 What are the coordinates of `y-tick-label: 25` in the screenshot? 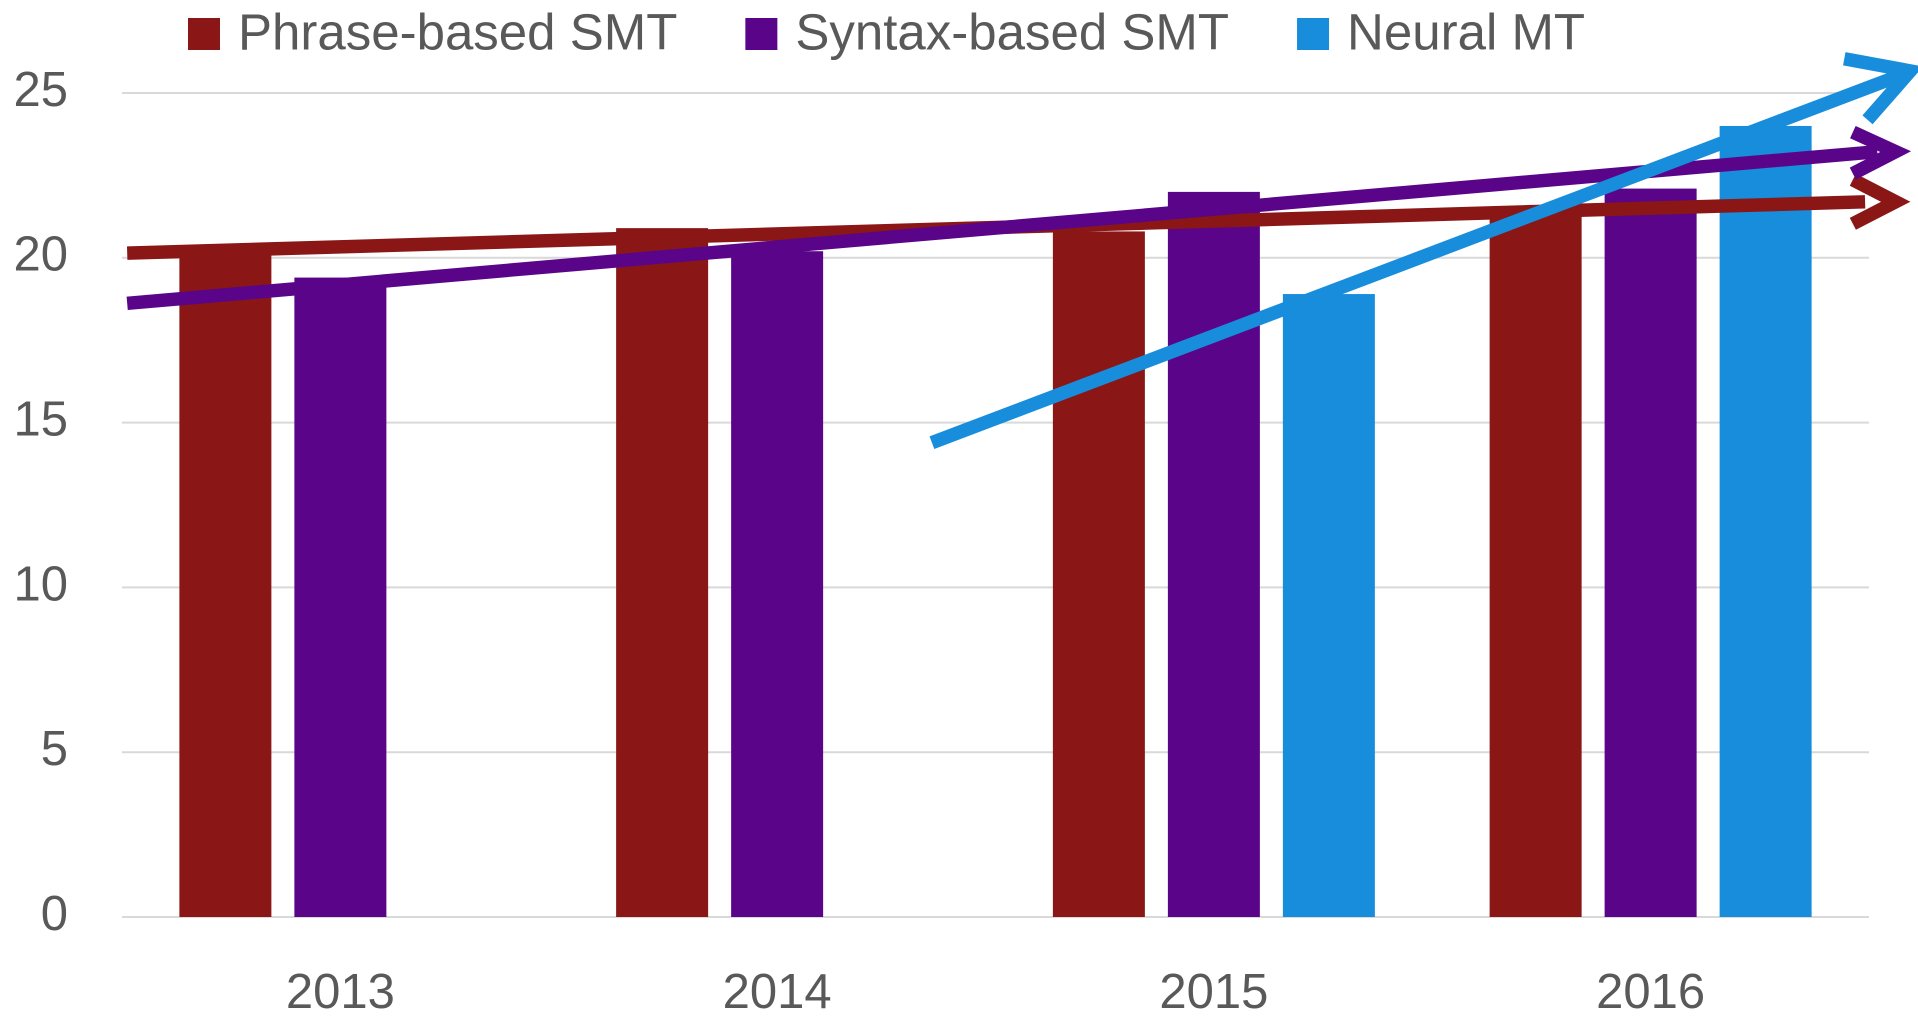 It's located at (40, 90).